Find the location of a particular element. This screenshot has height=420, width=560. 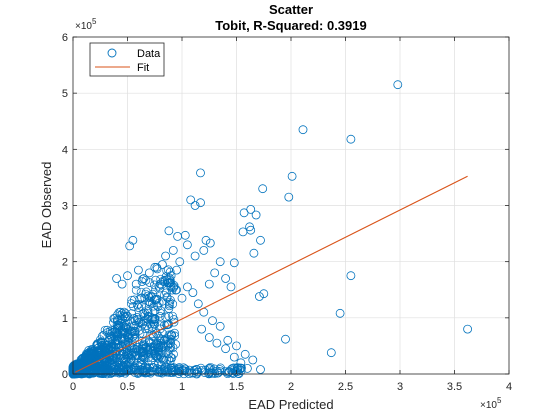

y-tick-label: 2 is located at coordinates (65, 263).